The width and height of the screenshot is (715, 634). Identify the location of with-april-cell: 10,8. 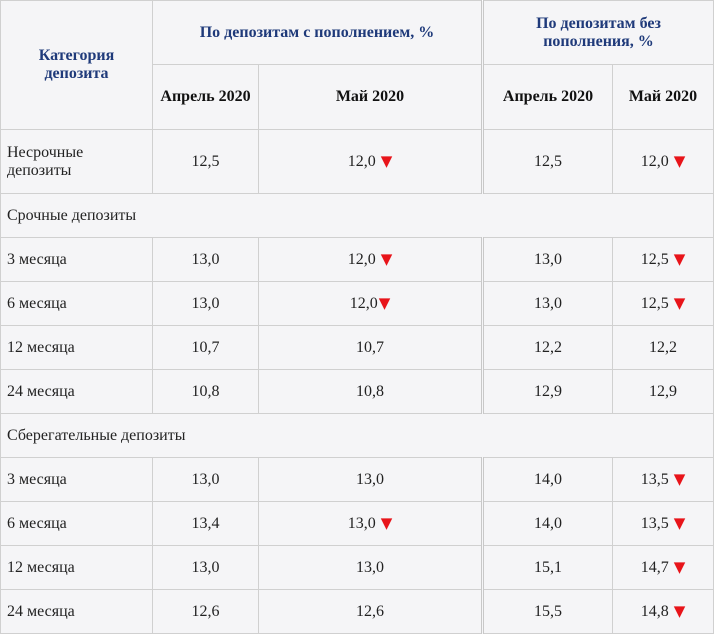
(205, 391).